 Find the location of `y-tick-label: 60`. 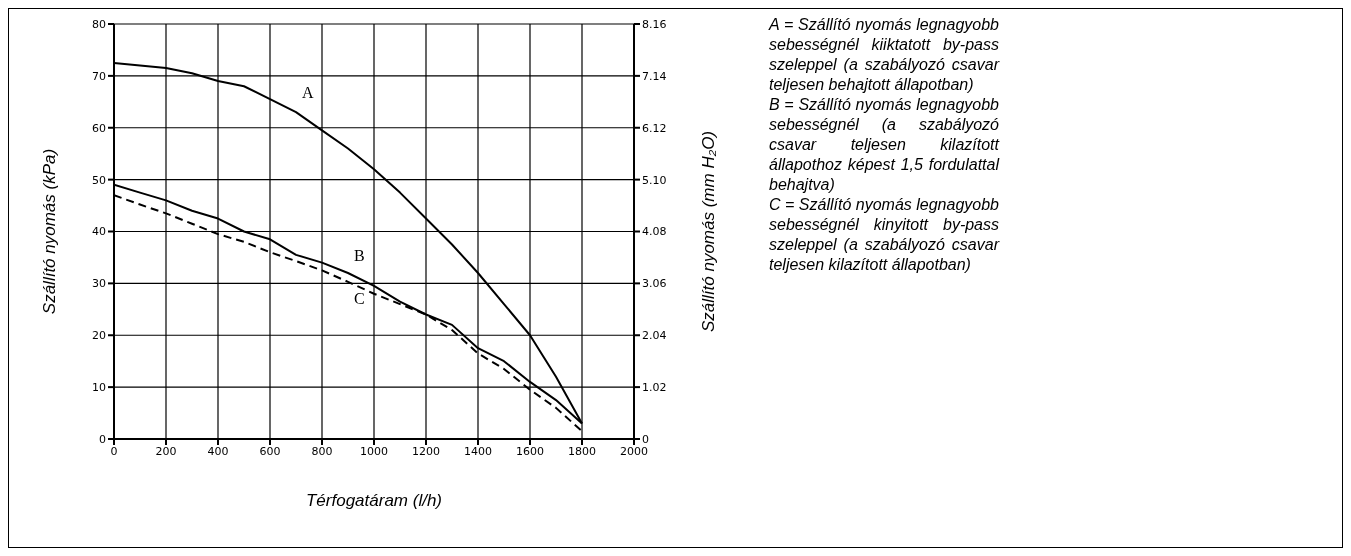

y-tick-label: 60 is located at coordinates (99, 128).